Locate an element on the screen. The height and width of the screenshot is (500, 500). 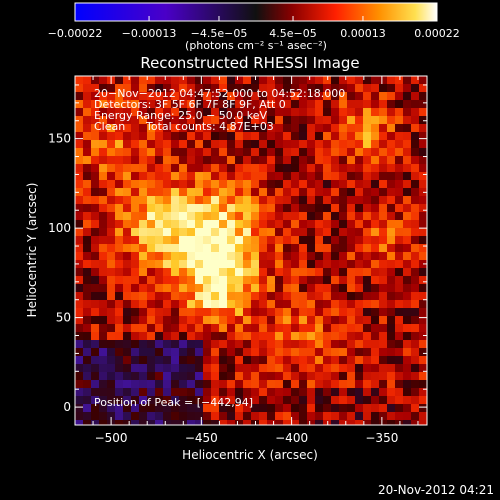
colorbar-tick-label: 4.5e−05 is located at coordinates (292, 33).